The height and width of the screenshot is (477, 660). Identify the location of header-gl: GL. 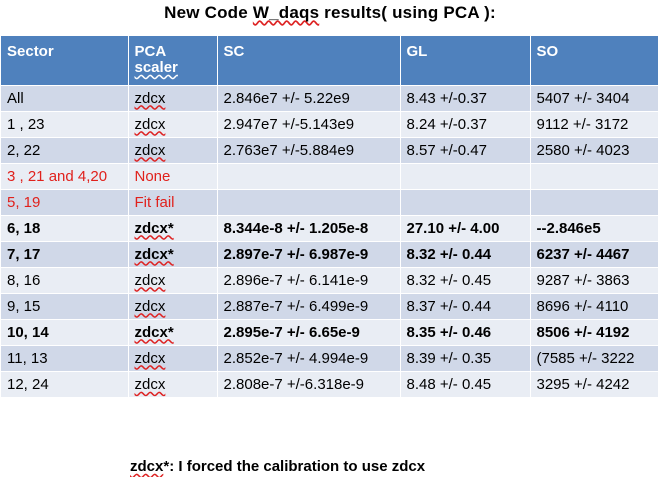
(465, 60).